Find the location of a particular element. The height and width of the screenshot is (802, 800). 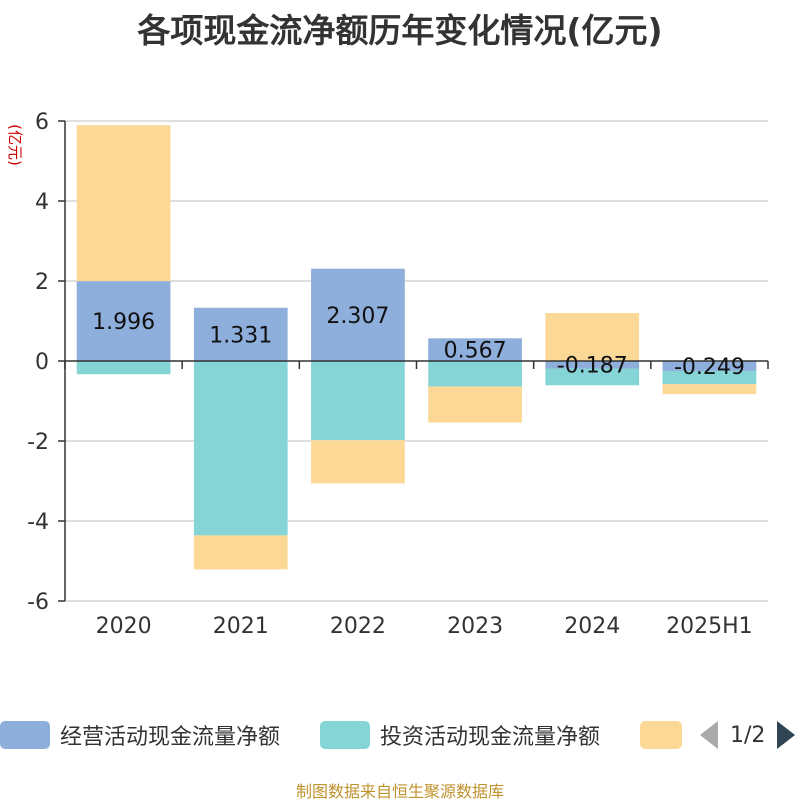

legend-page-indicator: 1/2 is located at coordinates (748, 735).